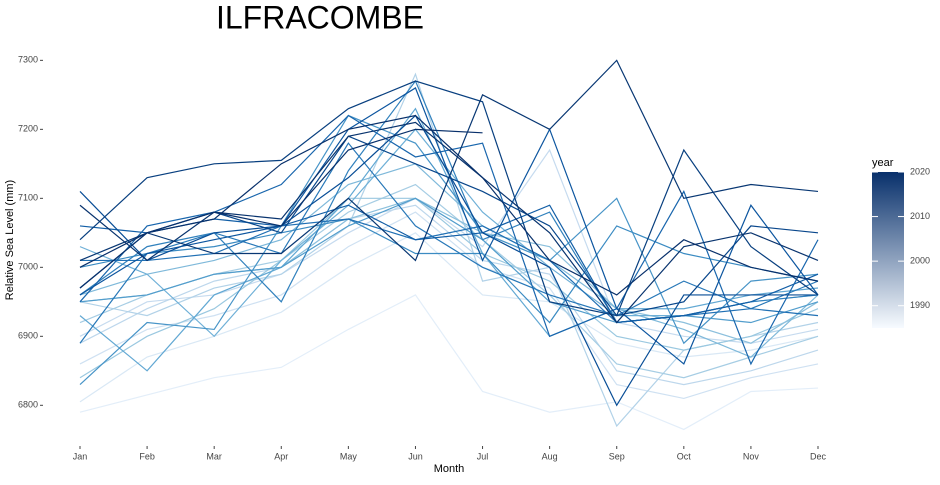 The image size is (940, 485). What do you see at coordinates (147, 456) in the screenshot?
I see `x-tick-label: Feb` at bounding box center [147, 456].